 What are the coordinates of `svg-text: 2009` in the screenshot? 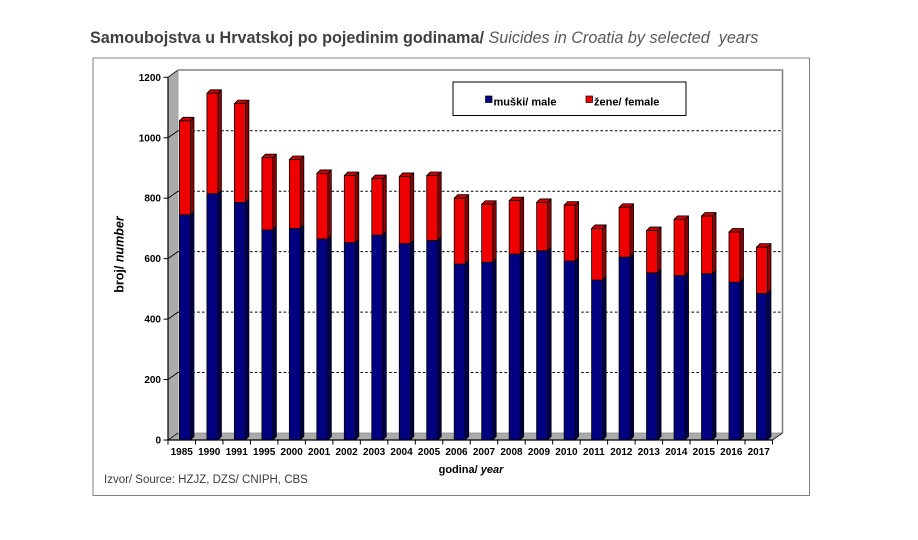 It's located at (539, 452).